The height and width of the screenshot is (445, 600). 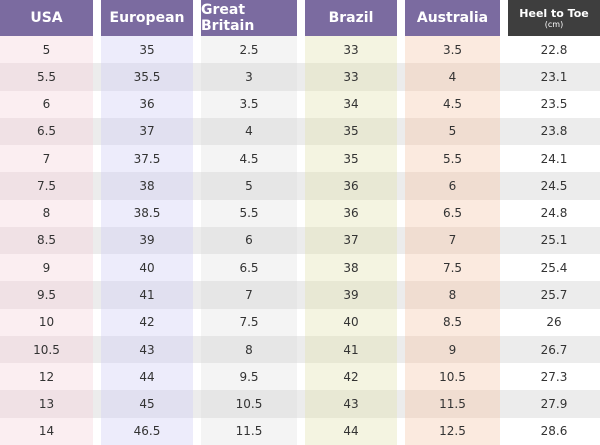 I want to click on header-label: European, so click(x=147, y=18).